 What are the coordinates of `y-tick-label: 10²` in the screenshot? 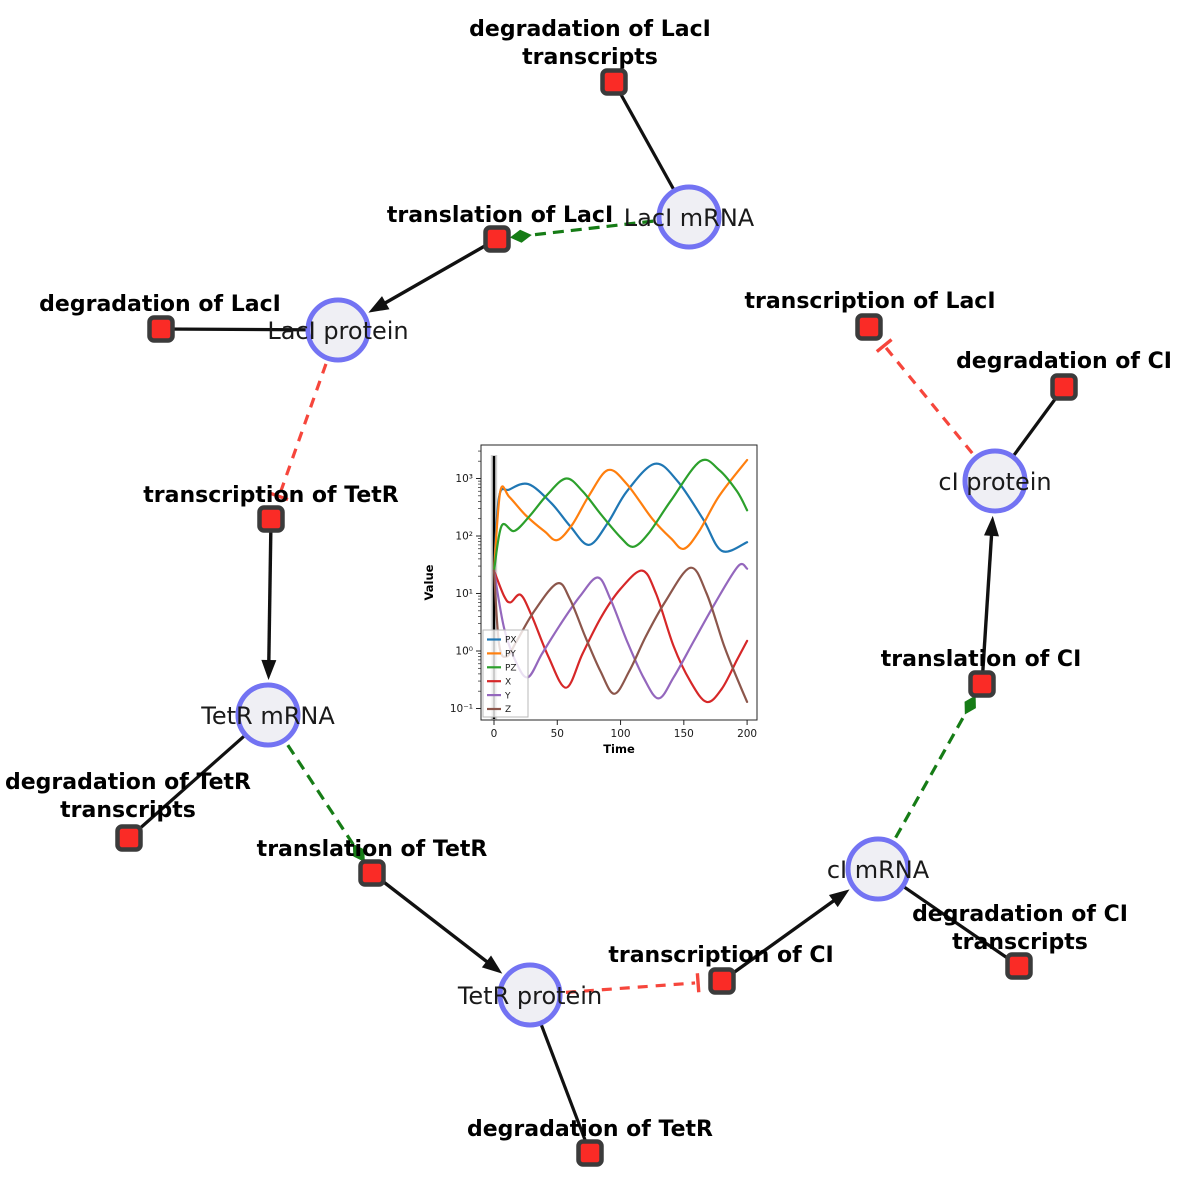 It's located at (464, 537).